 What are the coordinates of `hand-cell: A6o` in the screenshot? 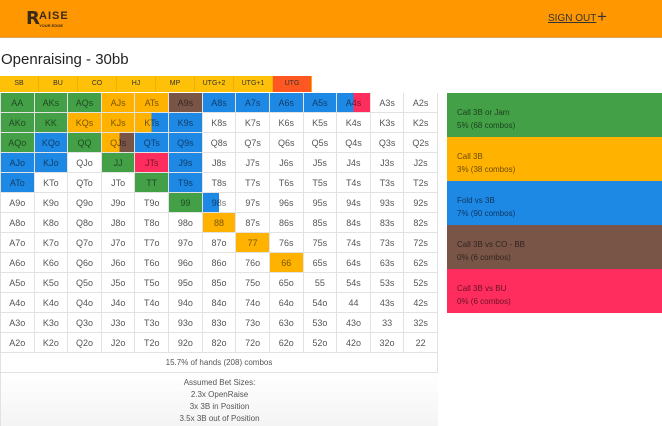 It's located at (18, 263).